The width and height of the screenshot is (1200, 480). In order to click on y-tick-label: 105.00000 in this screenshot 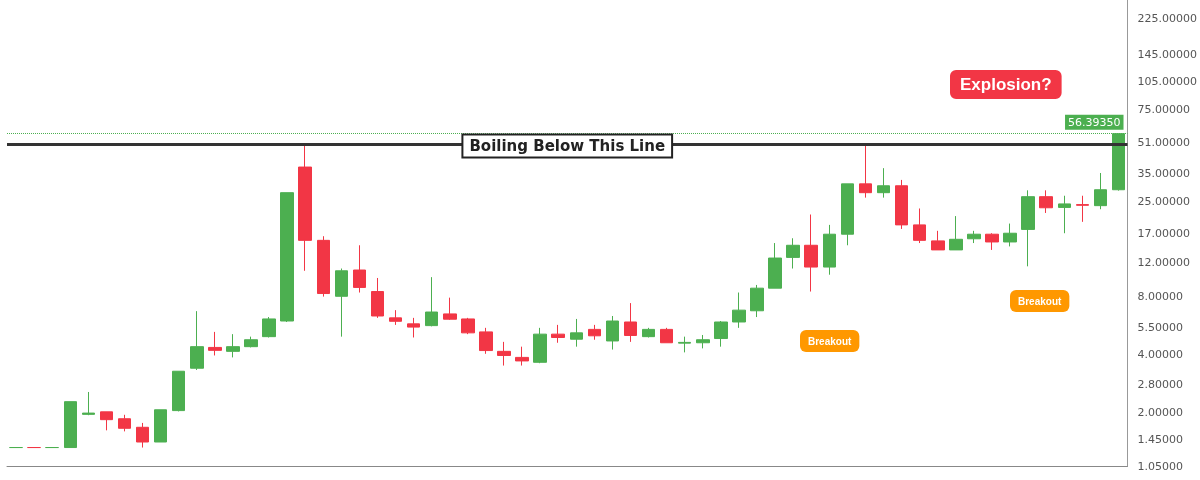, I will do `click(1167, 82)`.